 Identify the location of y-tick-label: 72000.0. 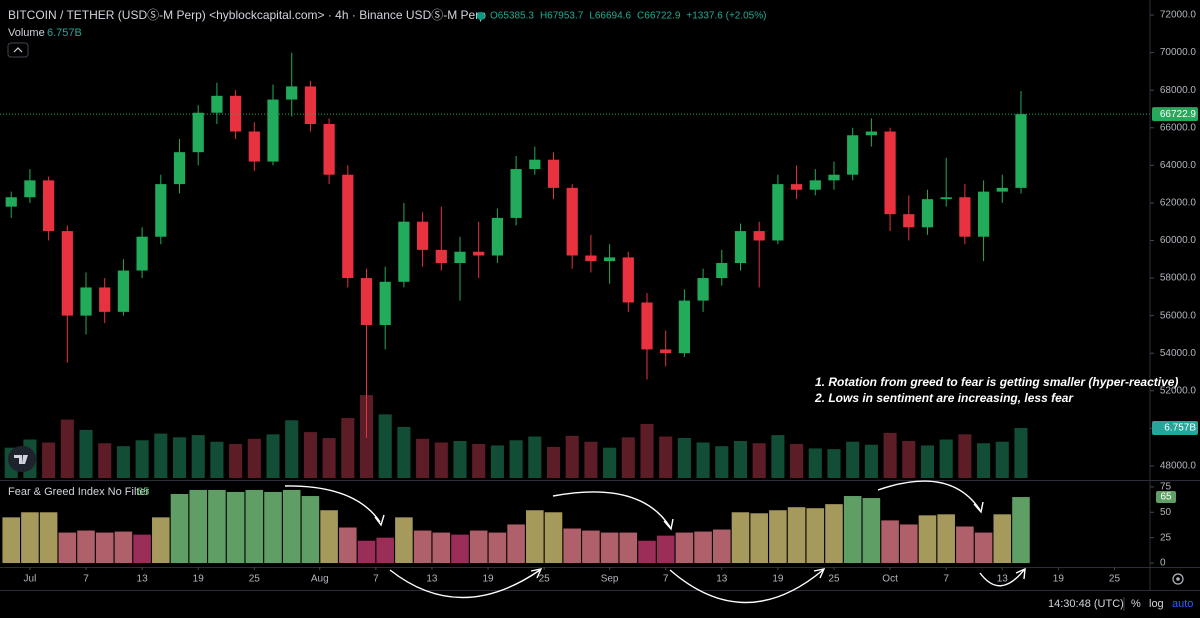
(1178, 15).